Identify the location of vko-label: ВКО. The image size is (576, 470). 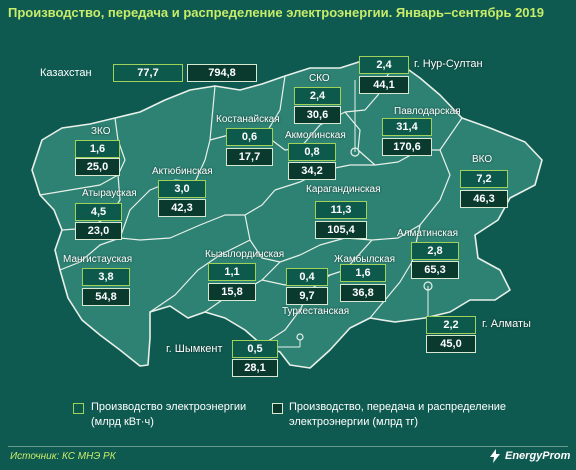
(482, 159).